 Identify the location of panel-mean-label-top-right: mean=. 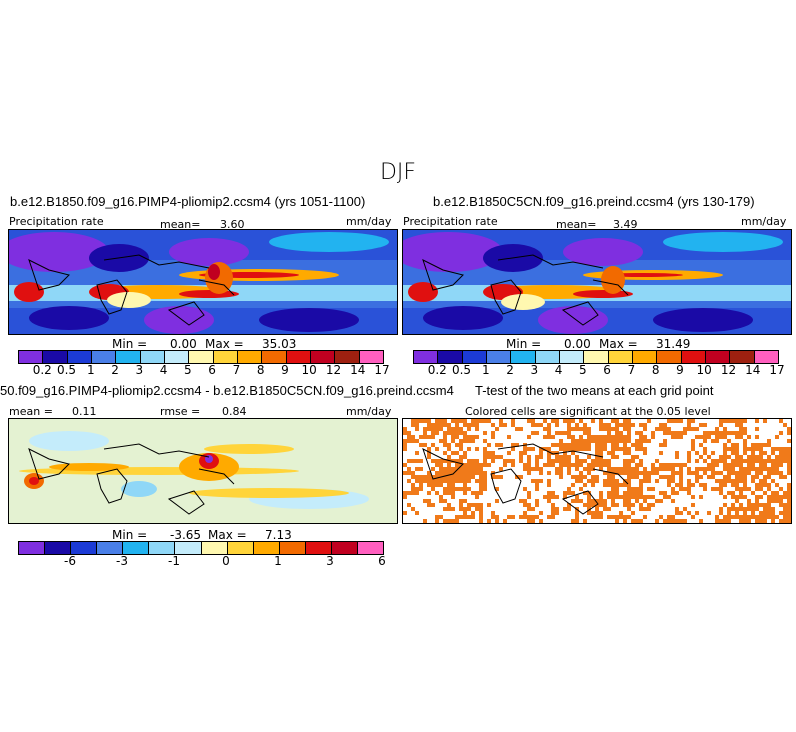
(576, 224).